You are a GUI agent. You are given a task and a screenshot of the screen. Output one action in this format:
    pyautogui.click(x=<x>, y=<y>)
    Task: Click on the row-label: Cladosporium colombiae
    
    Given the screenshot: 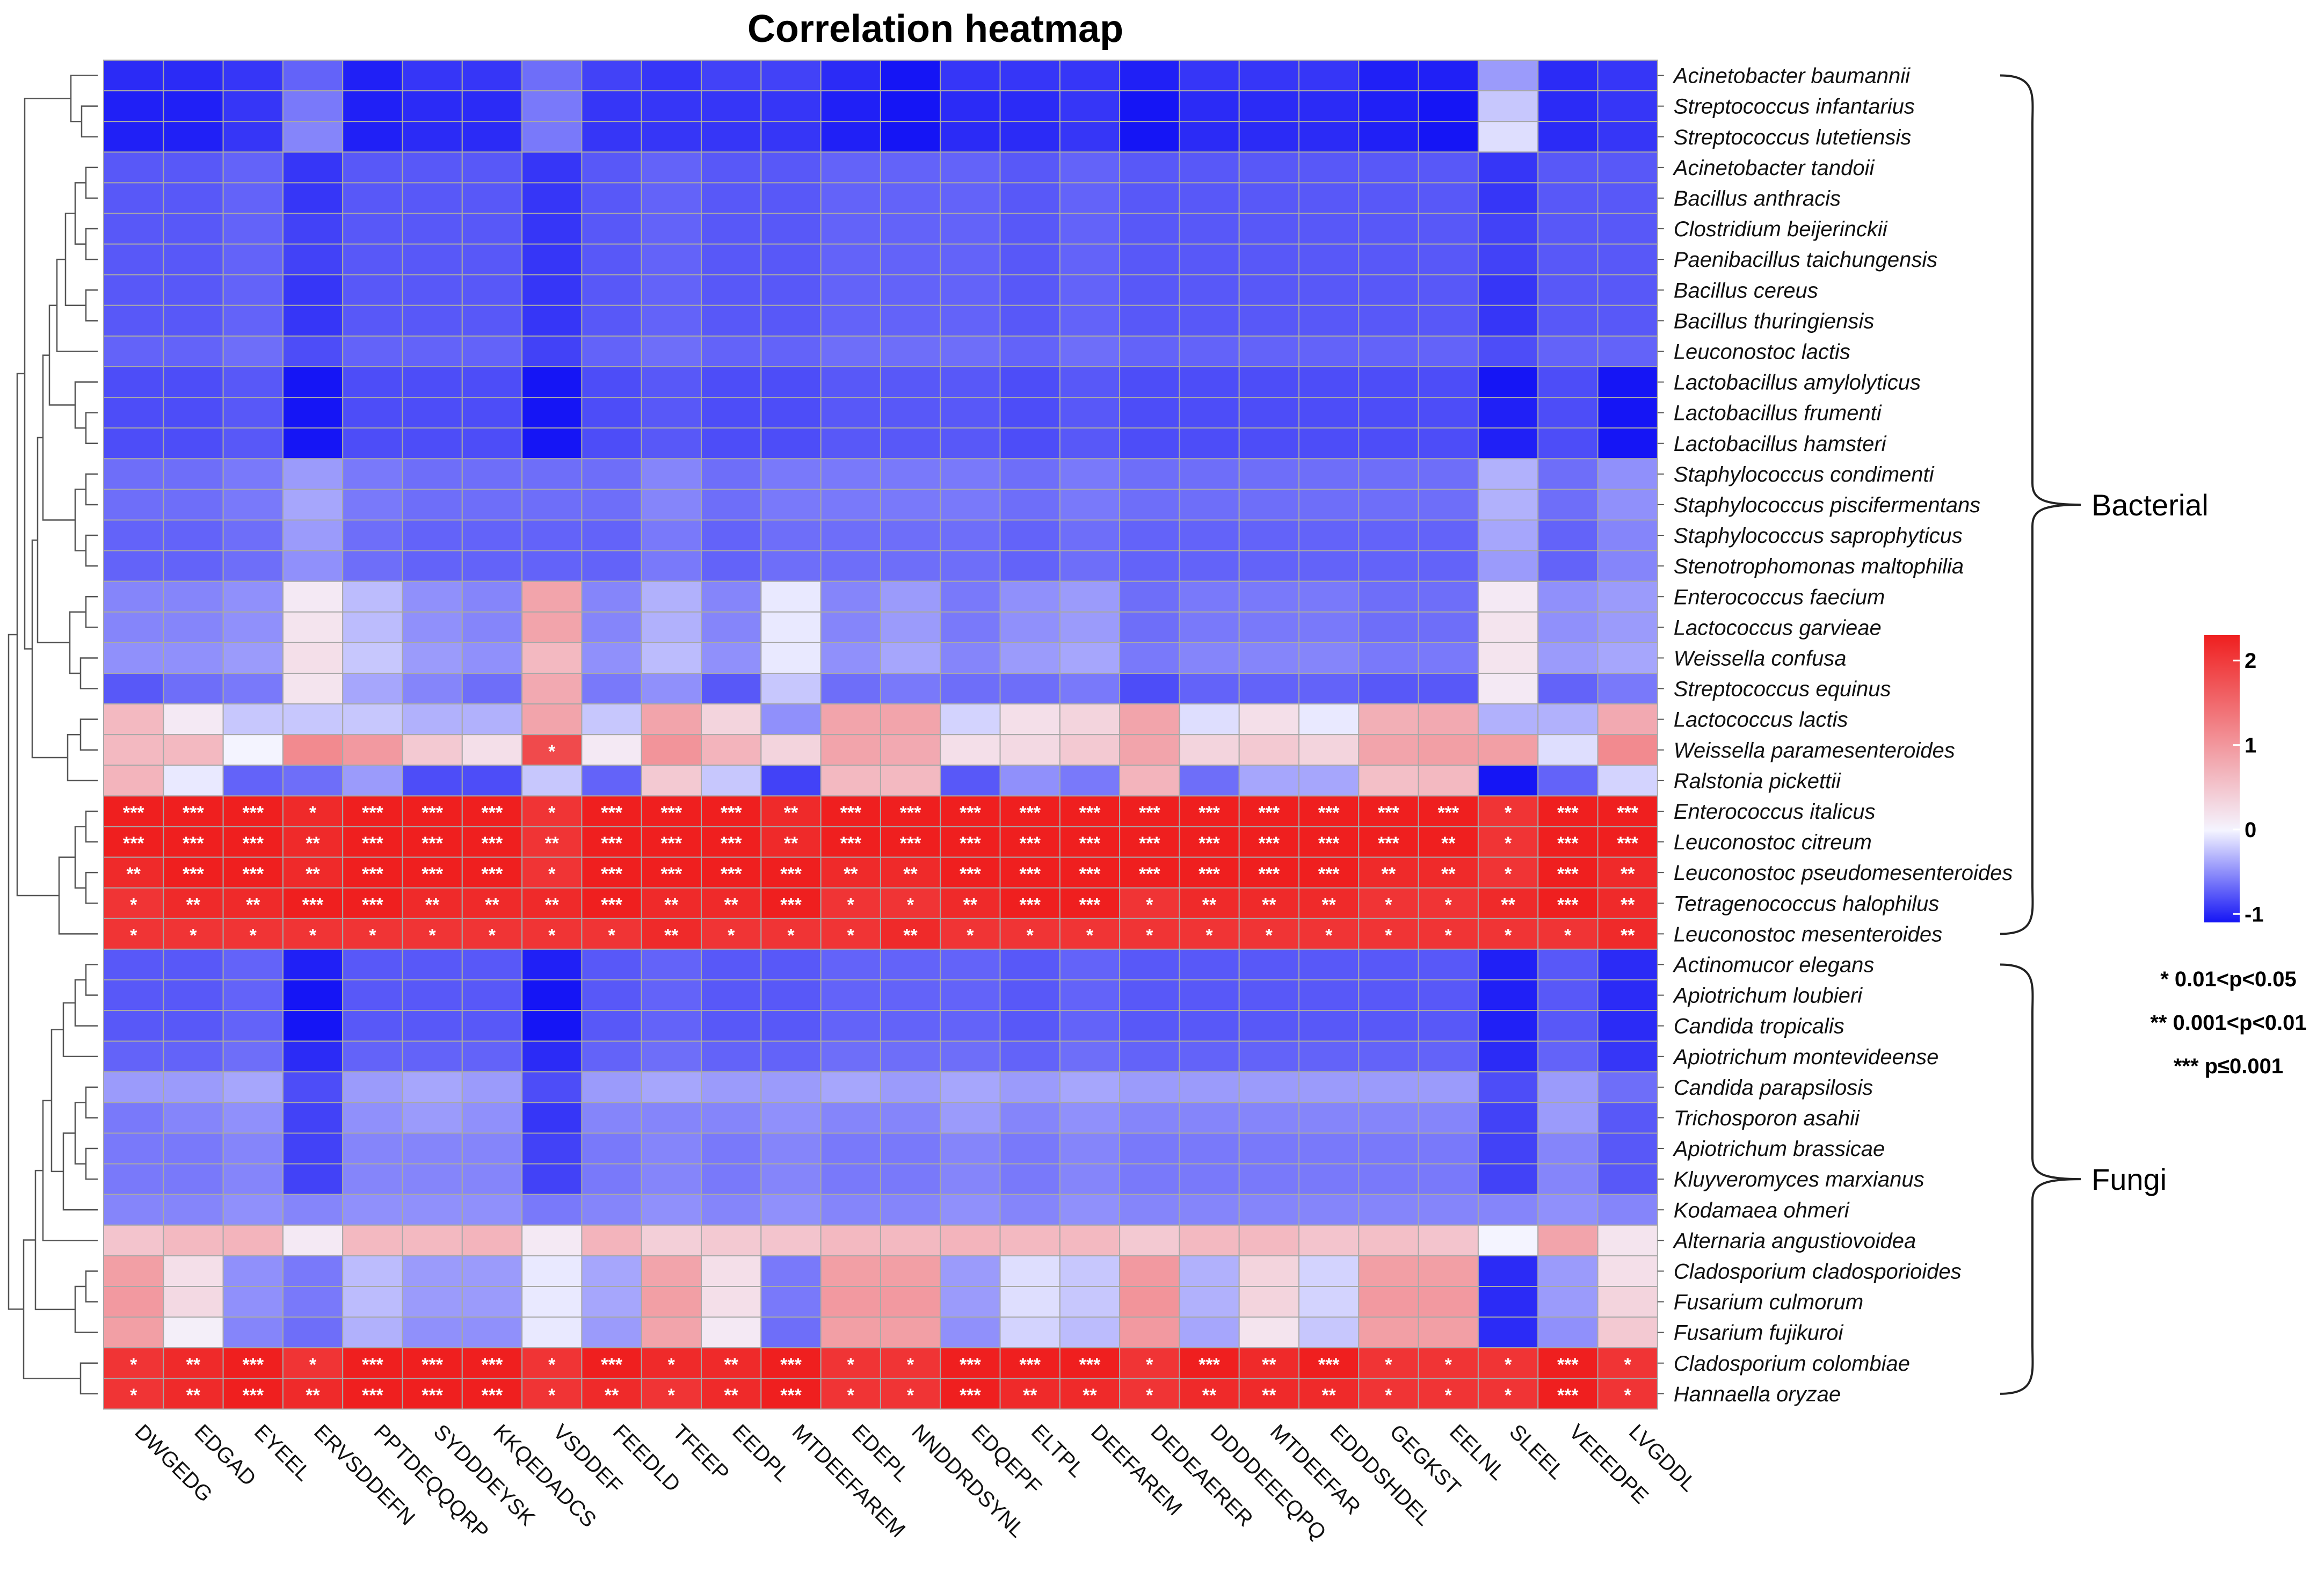 What is the action you would take?
    pyautogui.click(x=1792, y=1364)
    